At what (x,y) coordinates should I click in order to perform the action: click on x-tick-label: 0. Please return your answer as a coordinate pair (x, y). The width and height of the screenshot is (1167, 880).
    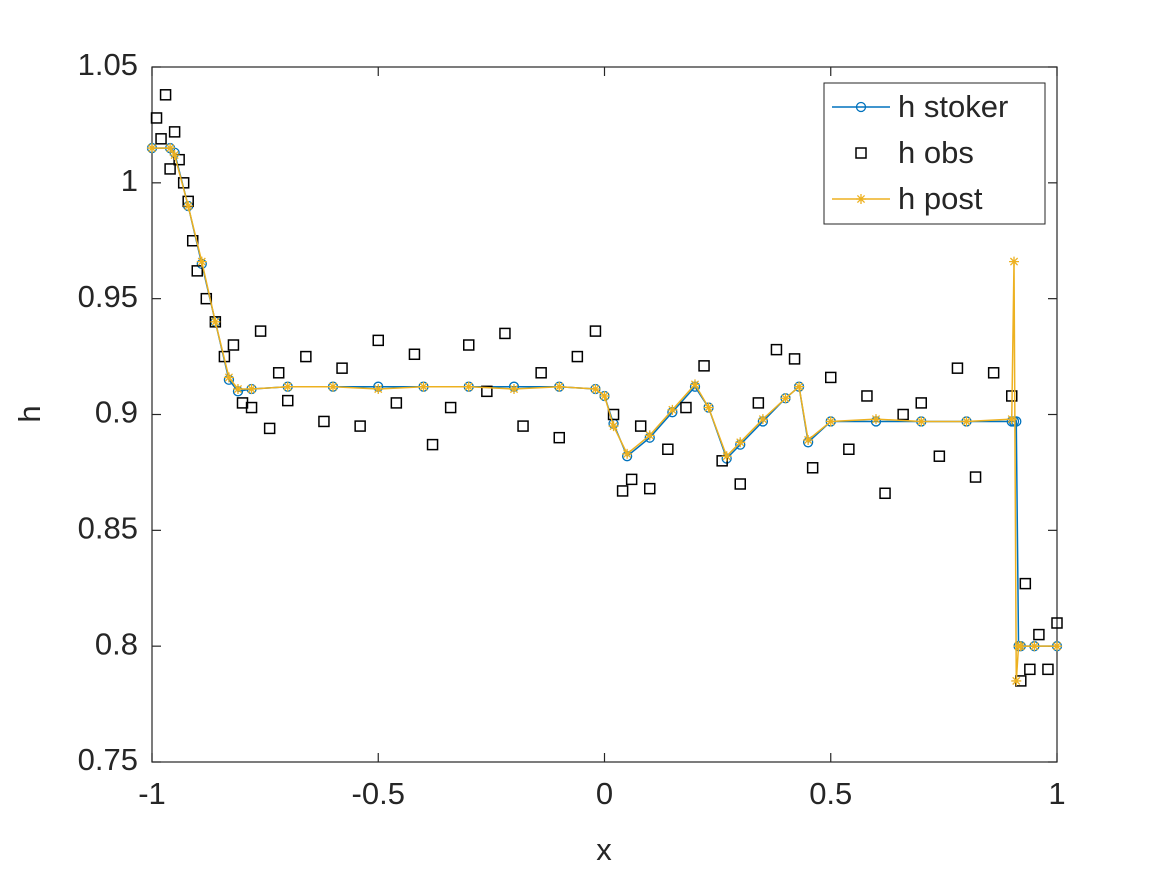
    Looking at the image, I should click on (604, 793).